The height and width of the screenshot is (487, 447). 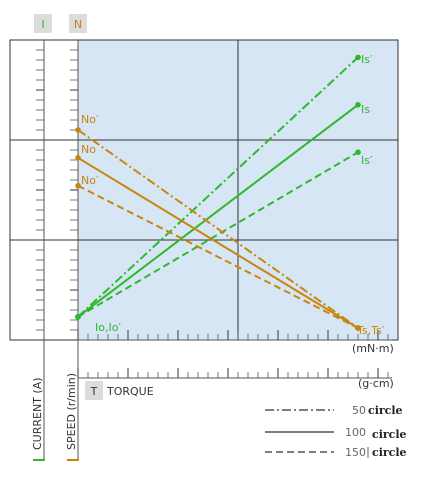 What do you see at coordinates (385, 410) in the screenshot?
I see `legend-unit-50: circle` at bounding box center [385, 410].